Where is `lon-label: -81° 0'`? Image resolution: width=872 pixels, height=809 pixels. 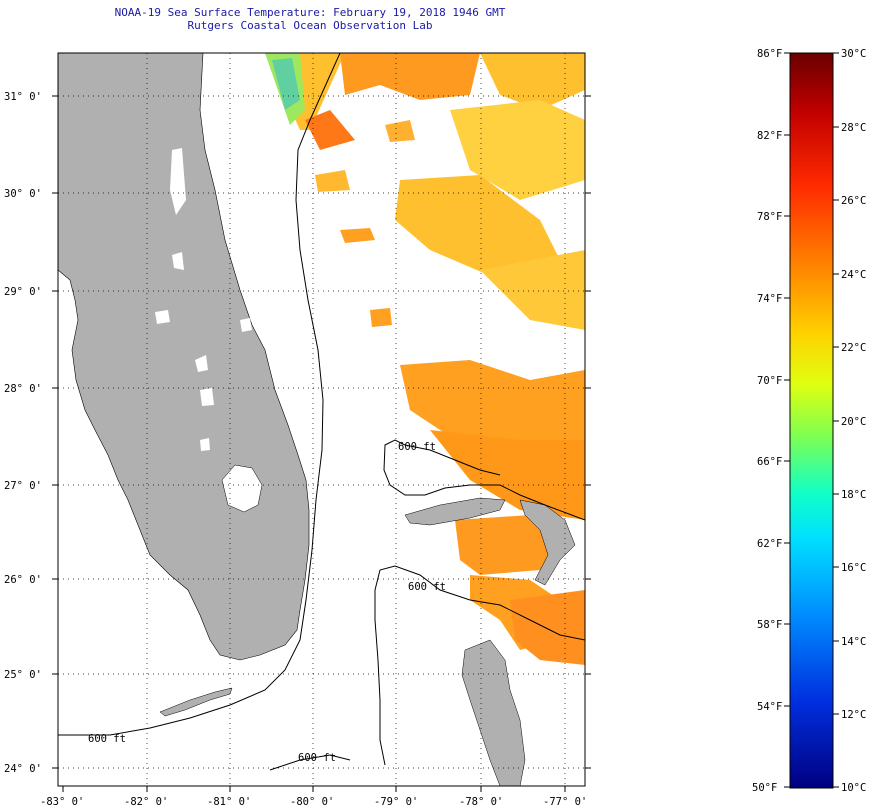 lon-label: -81° 0' is located at coordinates (229, 802).